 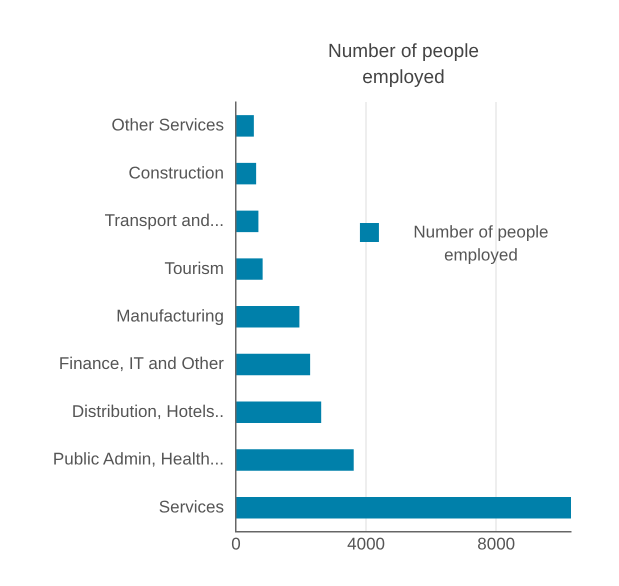 What do you see at coordinates (168, 125) in the screenshot?
I see `y-tick-label: Other Services` at bounding box center [168, 125].